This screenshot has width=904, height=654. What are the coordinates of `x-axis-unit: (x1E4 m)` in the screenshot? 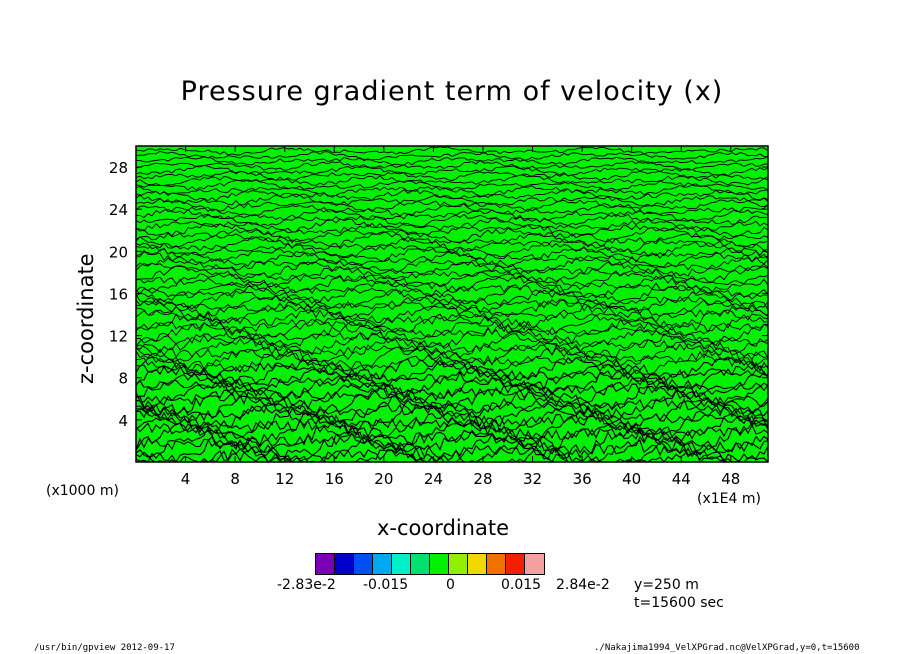 It's located at (729, 499).